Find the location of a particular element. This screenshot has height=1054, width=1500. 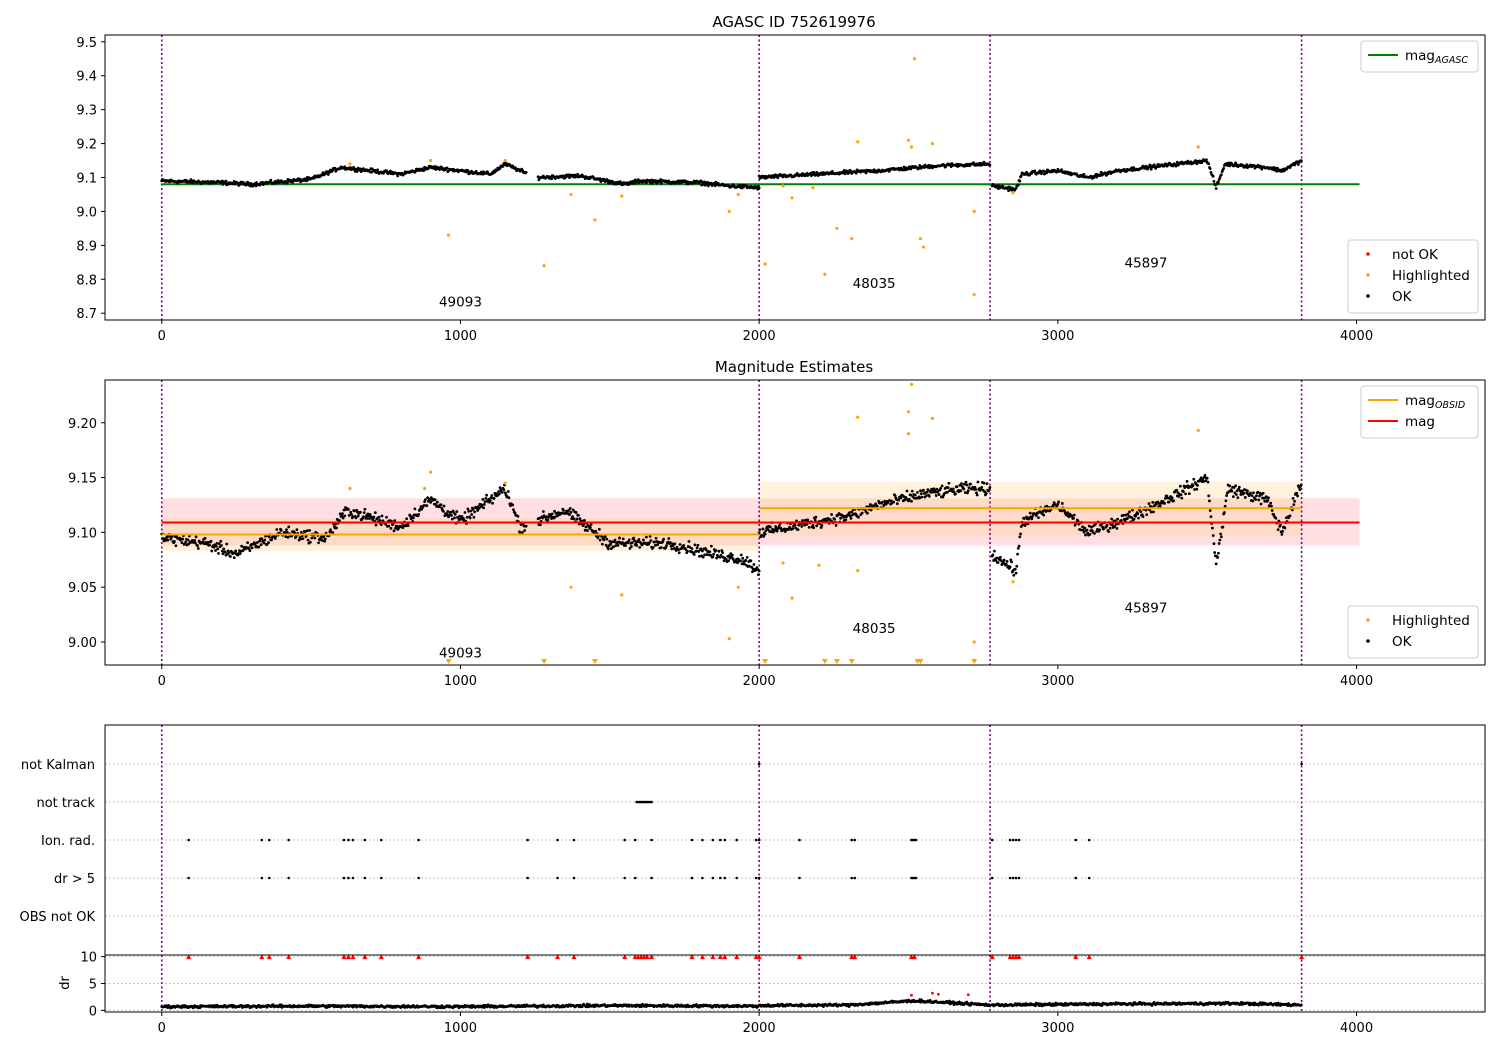

ok-points-layer is located at coordinates (731, 1004).